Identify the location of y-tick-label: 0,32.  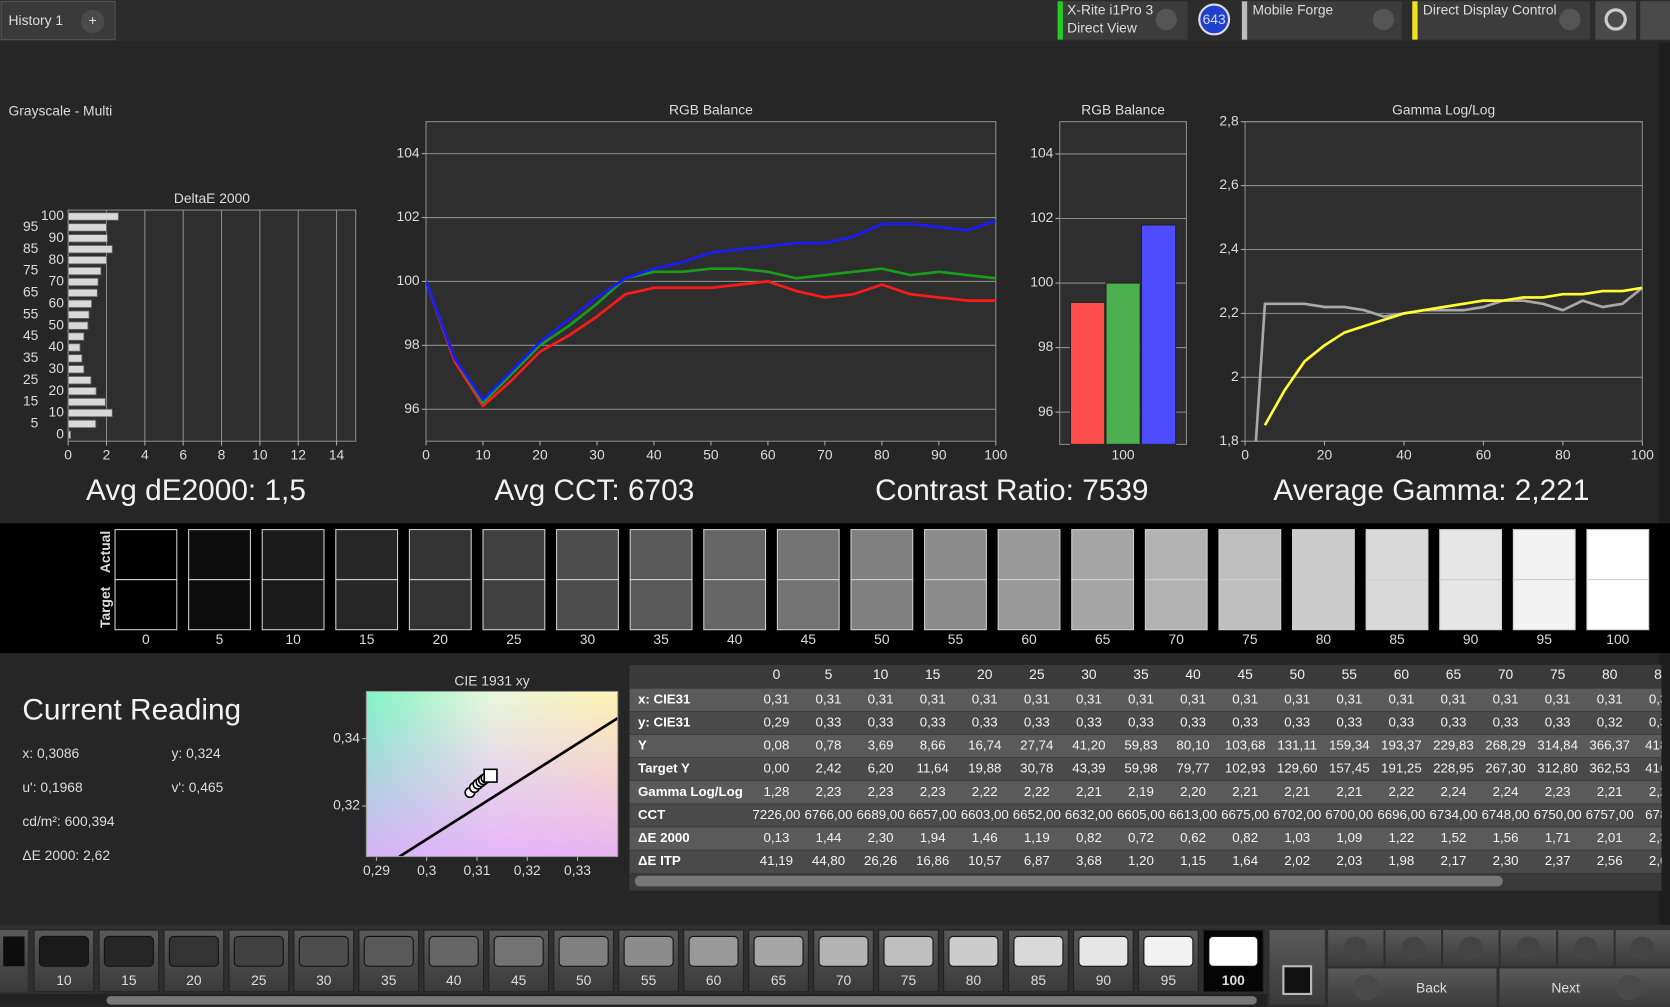
(346, 805).